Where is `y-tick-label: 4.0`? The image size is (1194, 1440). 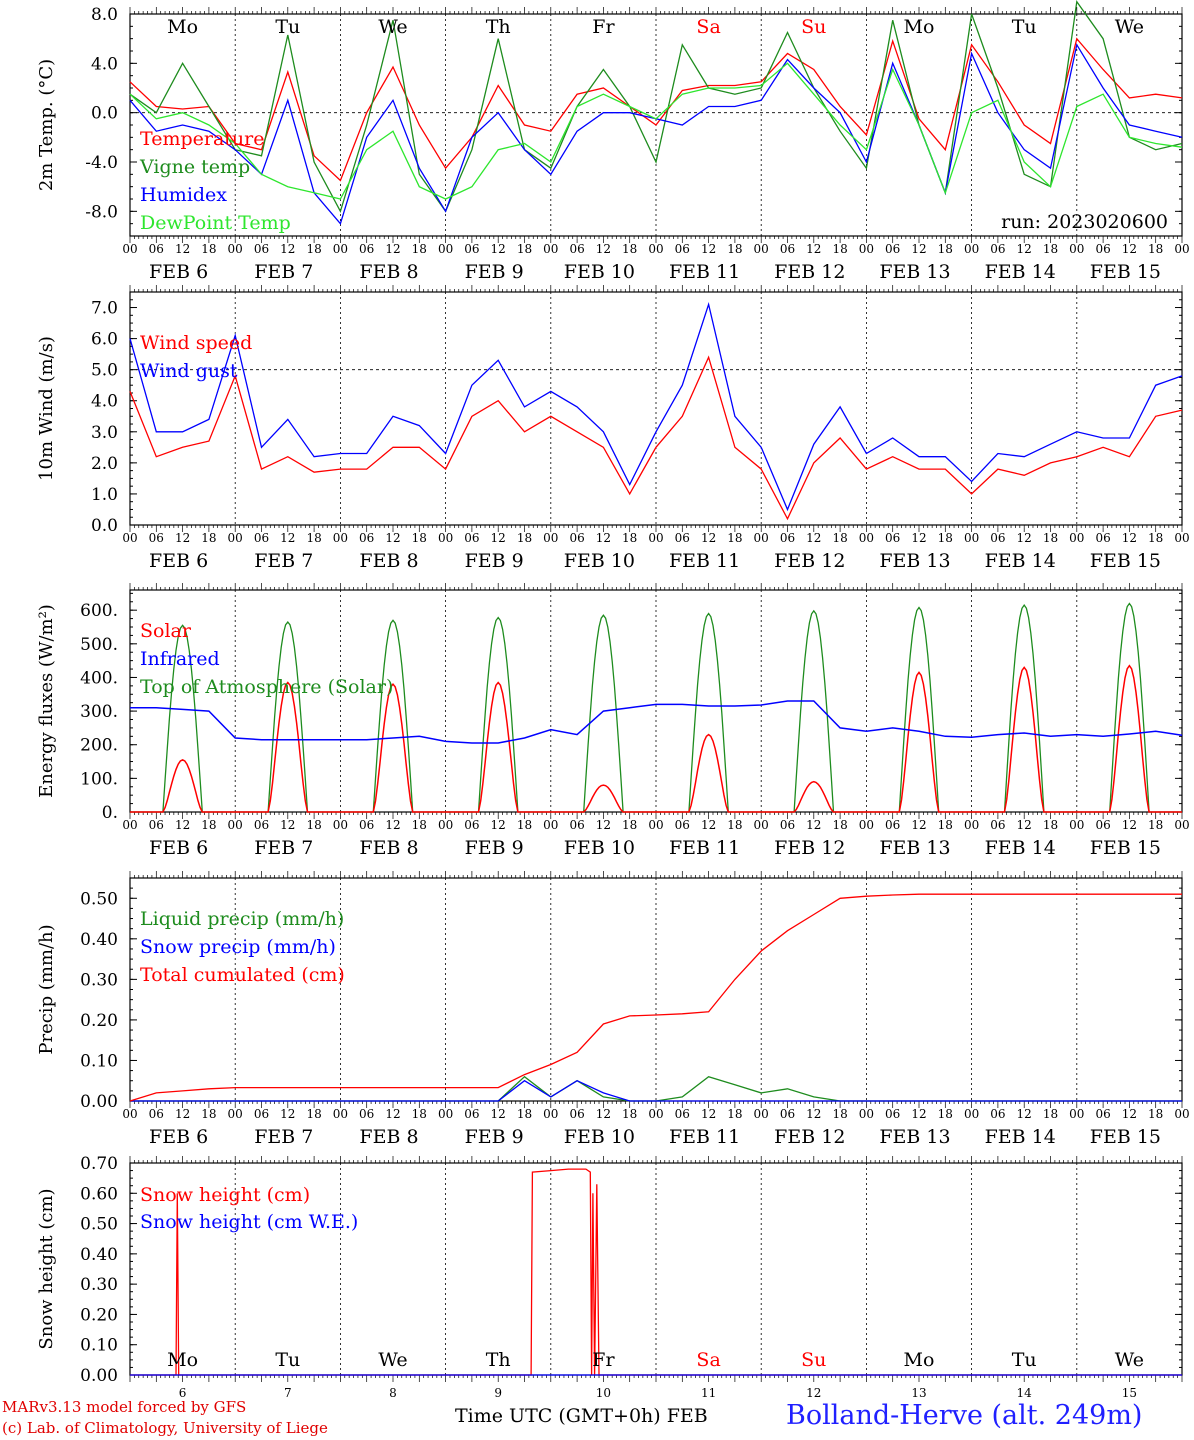 y-tick-label: 4.0 is located at coordinates (104, 64).